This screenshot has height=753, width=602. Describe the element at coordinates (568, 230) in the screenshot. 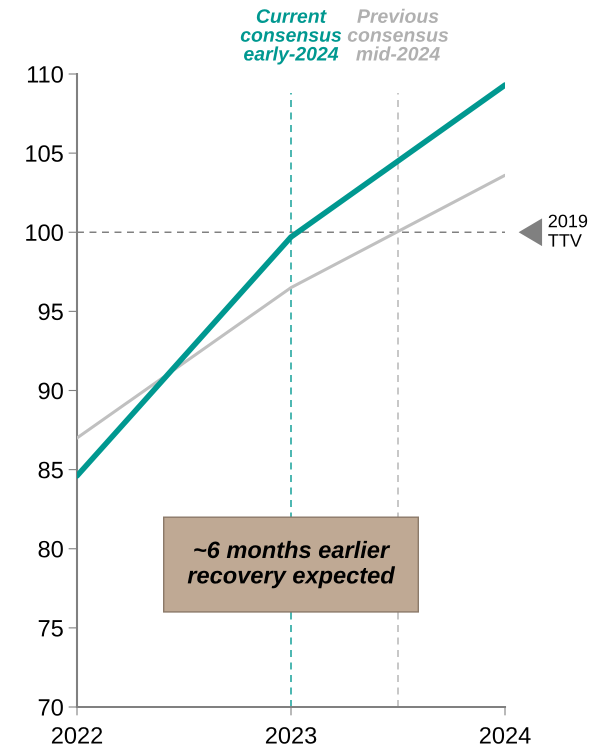

I see `ref-line-label: 2019 TTV` at that location.